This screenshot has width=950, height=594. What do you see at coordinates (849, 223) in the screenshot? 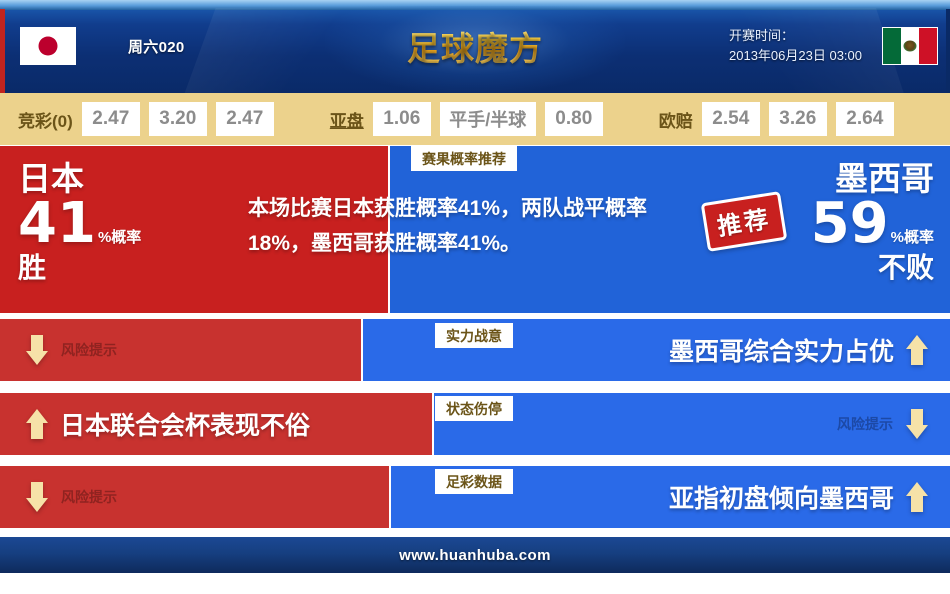
I see `away-percent-value: 59` at bounding box center [849, 223].